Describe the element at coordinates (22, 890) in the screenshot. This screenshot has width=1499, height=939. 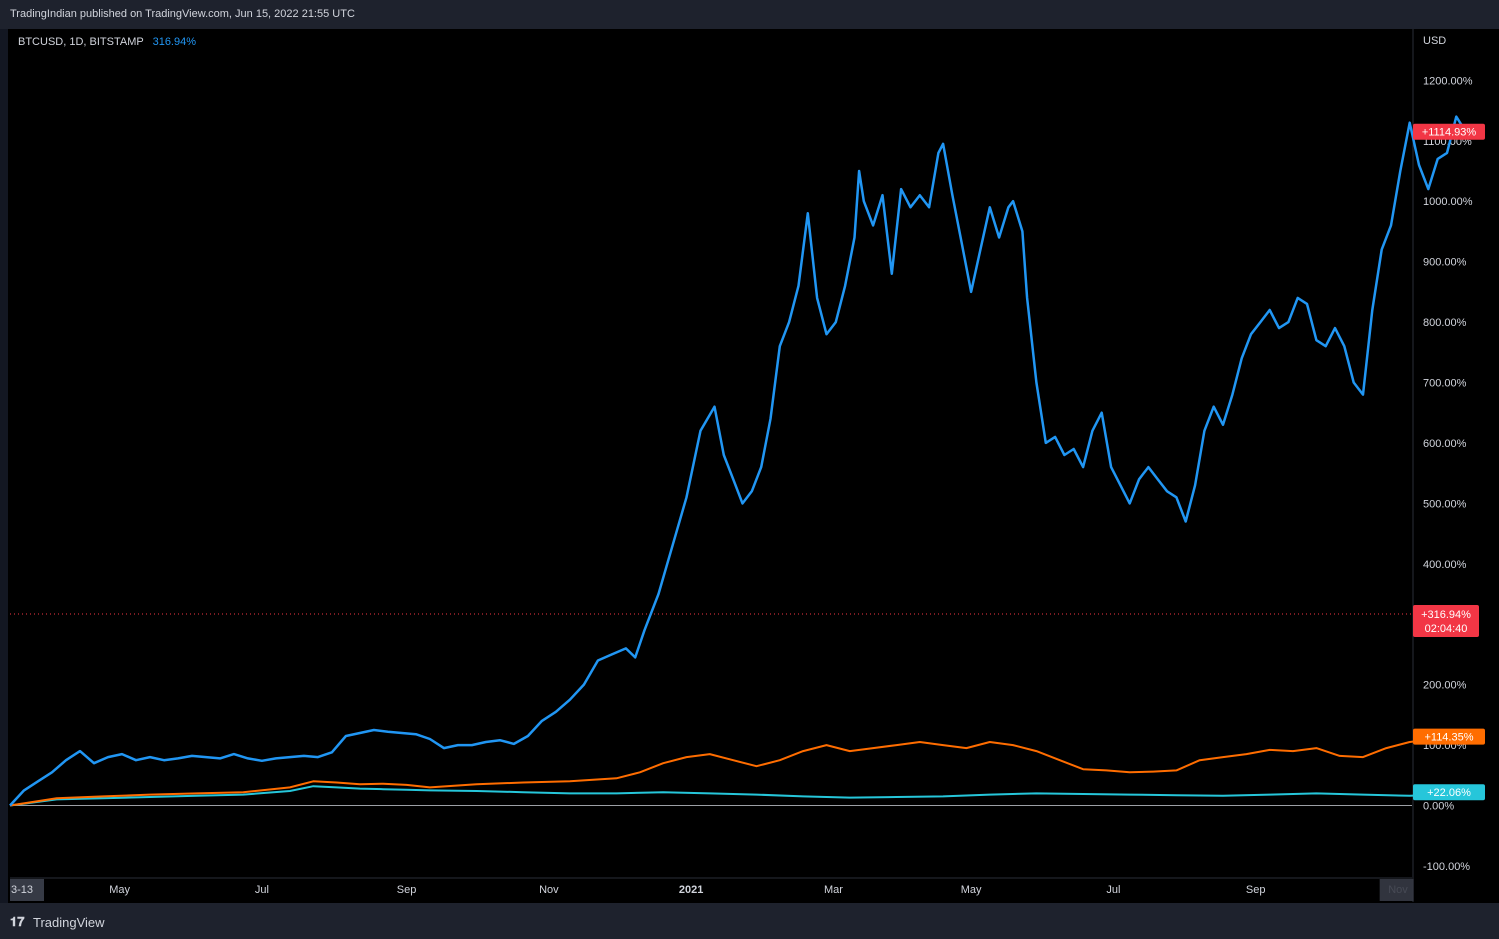
I see `x-tick-label: 3-13` at that location.